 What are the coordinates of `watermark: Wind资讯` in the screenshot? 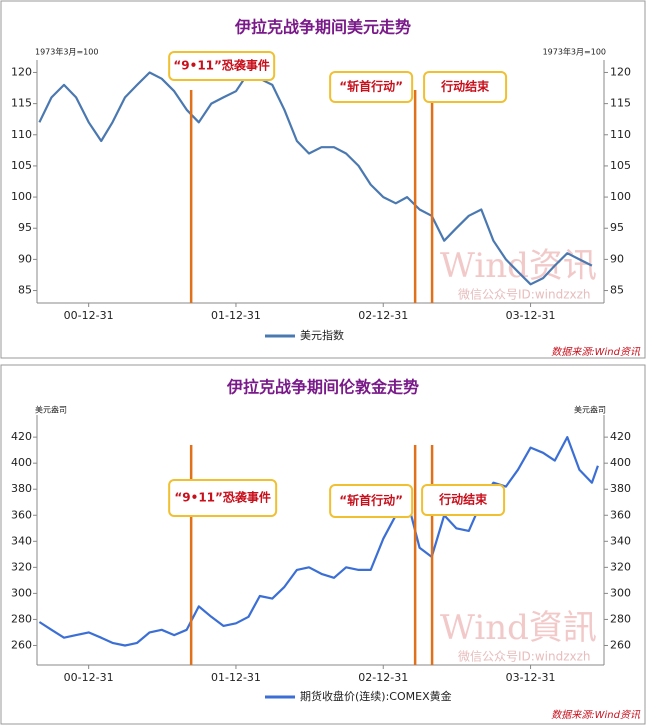 It's located at (518, 266).